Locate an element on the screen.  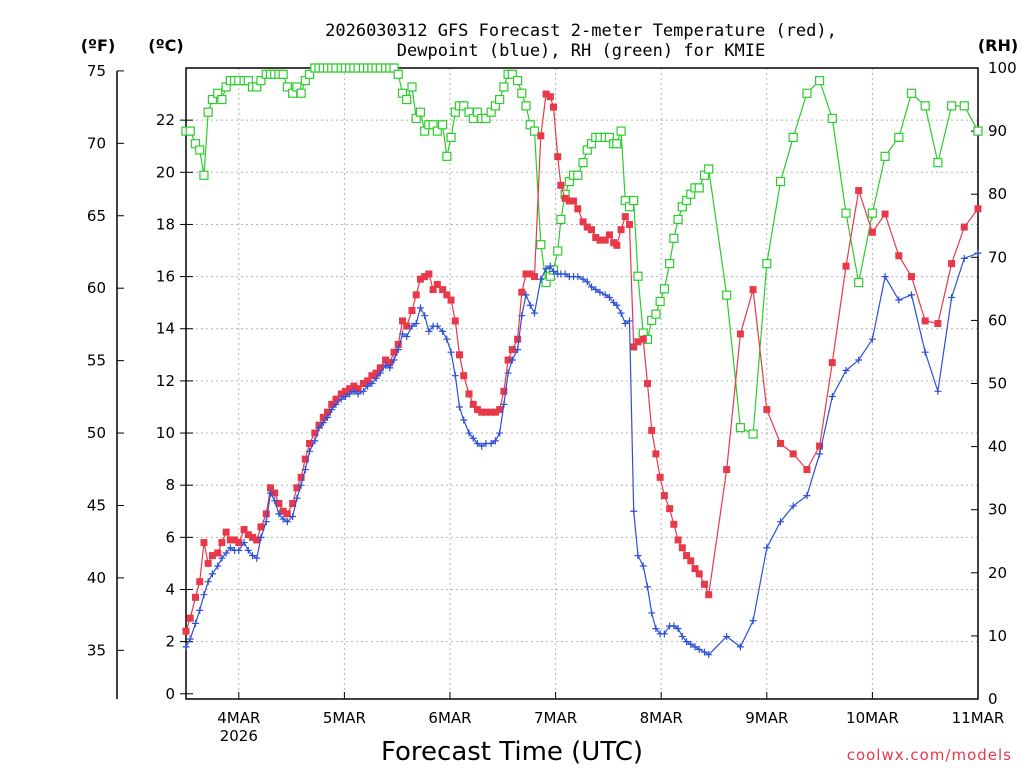
x-tick-label: 5MAR is located at coordinates (344, 718).